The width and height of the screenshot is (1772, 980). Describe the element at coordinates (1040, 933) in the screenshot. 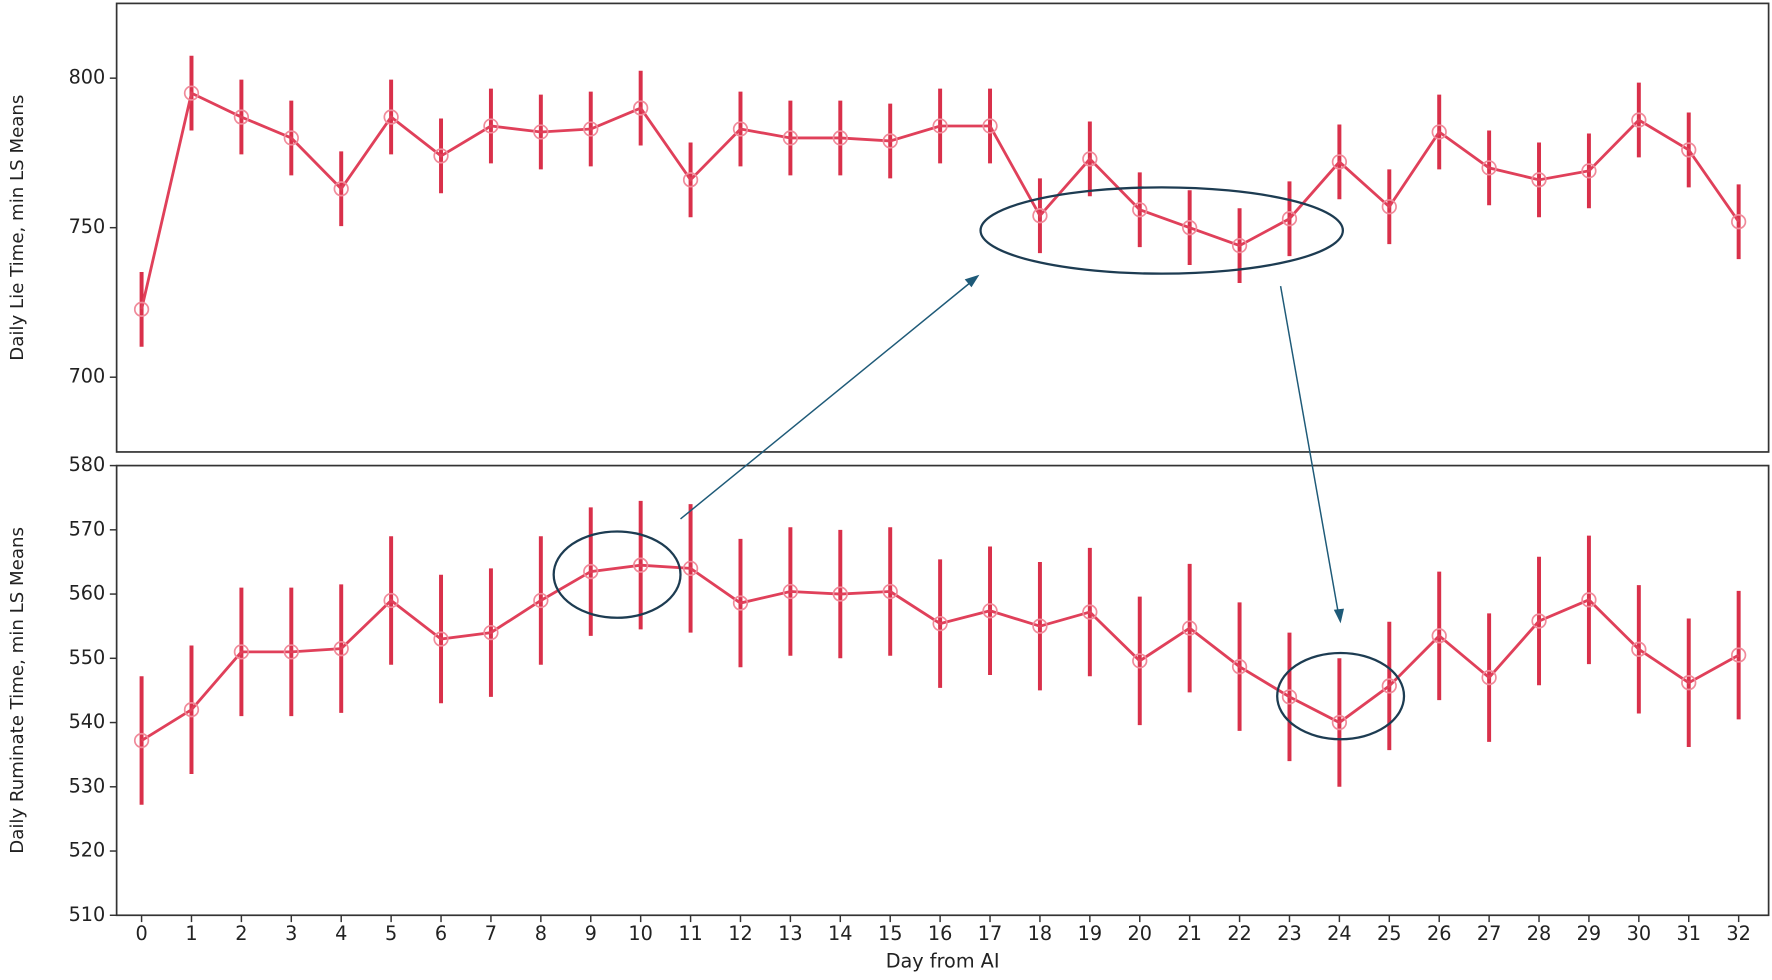

I see `x-tick-label: 18` at that location.